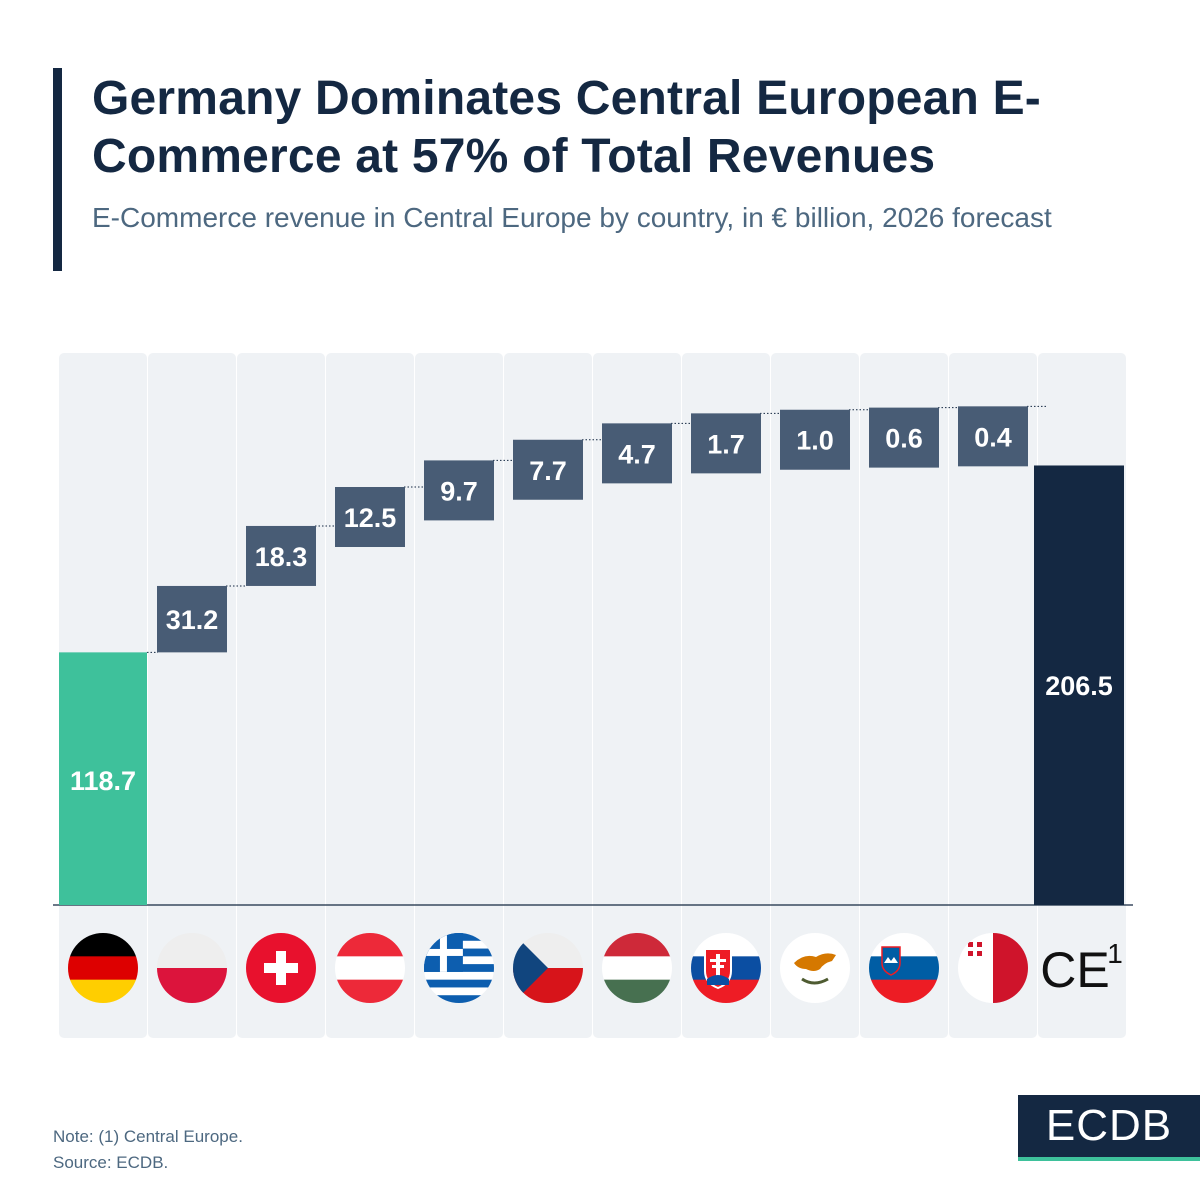 This screenshot has height=1200, width=1200. I want to click on data-label: 4.7, so click(637, 454).